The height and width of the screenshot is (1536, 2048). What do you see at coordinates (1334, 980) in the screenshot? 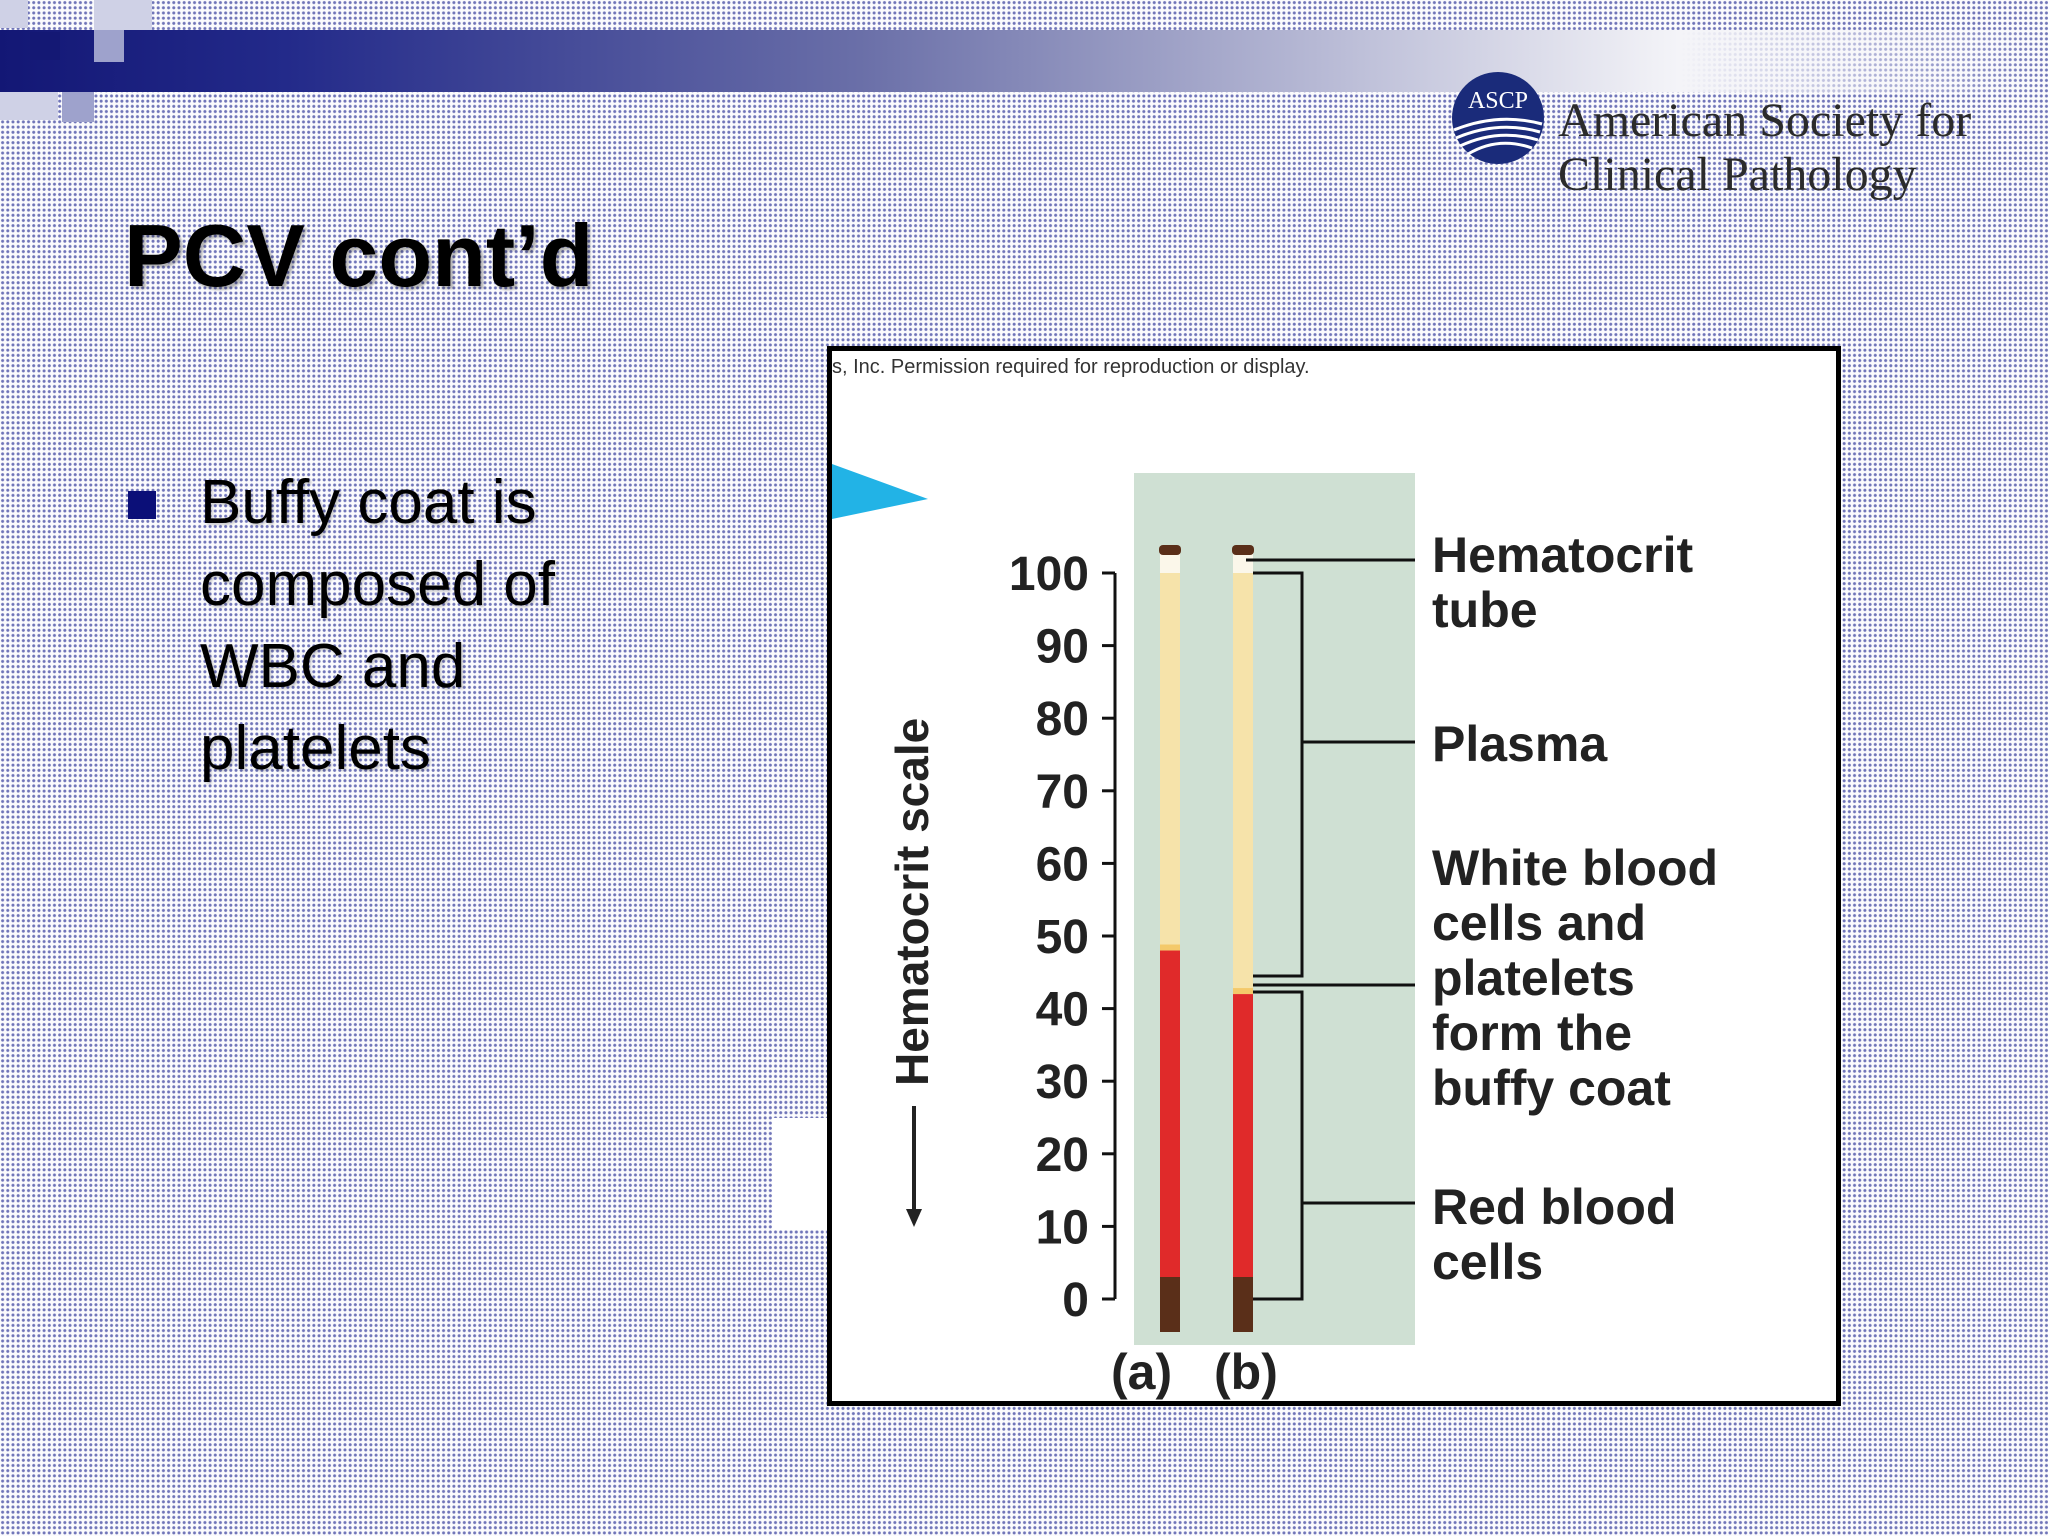
I see `leader-buffy` at bounding box center [1334, 980].